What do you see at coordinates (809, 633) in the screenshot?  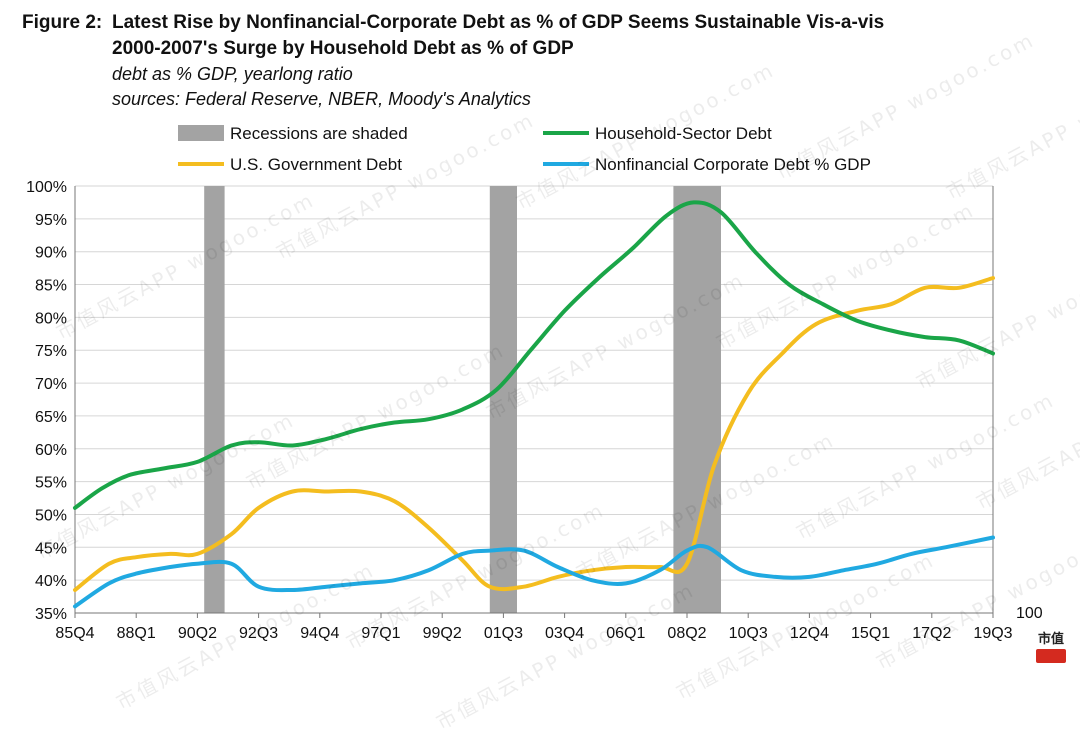 I see `x-tick-label: 12Q4` at bounding box center [809, 633].